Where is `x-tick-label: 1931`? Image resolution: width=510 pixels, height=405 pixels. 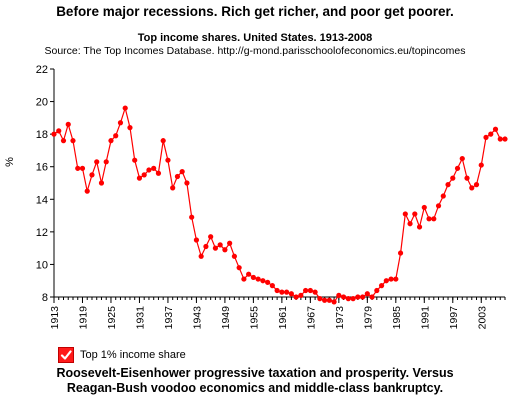 x-tick-label: 1931 is located at coordinates (140, 318).